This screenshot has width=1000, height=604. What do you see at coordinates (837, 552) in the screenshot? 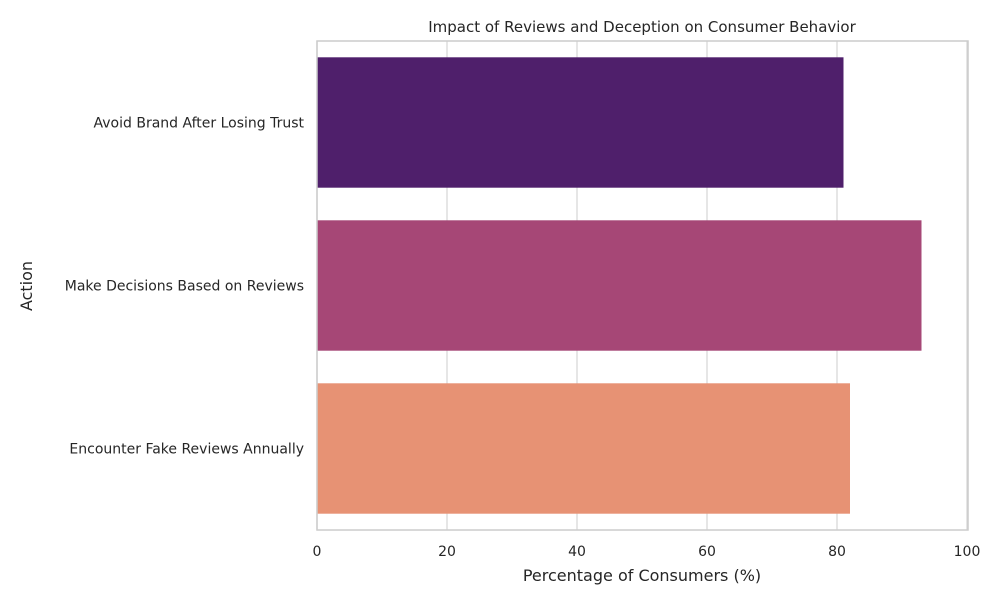
I see `x-tick-label: 80` at bounding box center [837, 552].